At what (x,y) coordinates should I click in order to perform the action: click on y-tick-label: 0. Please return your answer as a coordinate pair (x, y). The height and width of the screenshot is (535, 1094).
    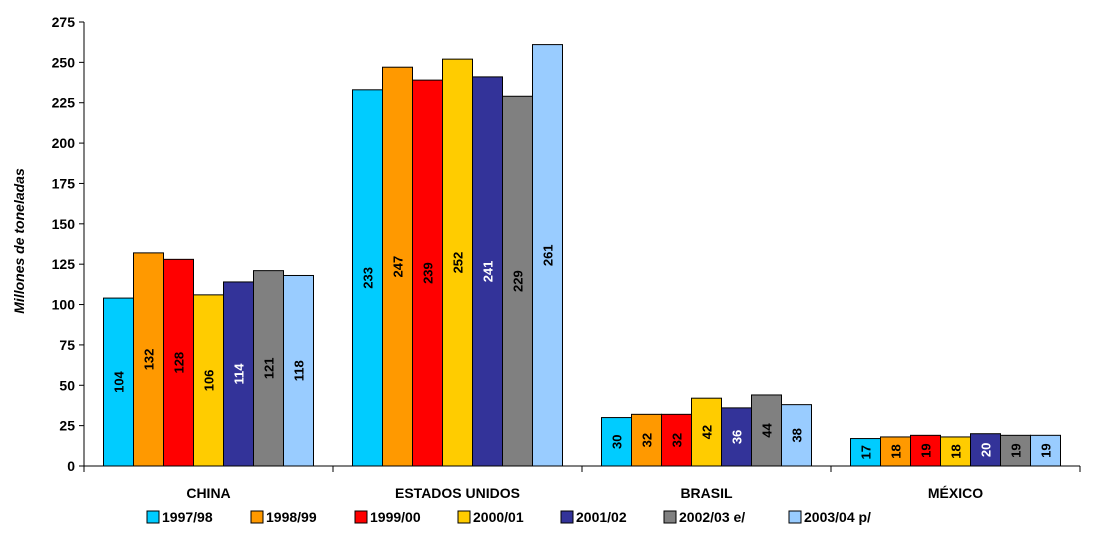
    Looking at the image, I should click on (71, 466).